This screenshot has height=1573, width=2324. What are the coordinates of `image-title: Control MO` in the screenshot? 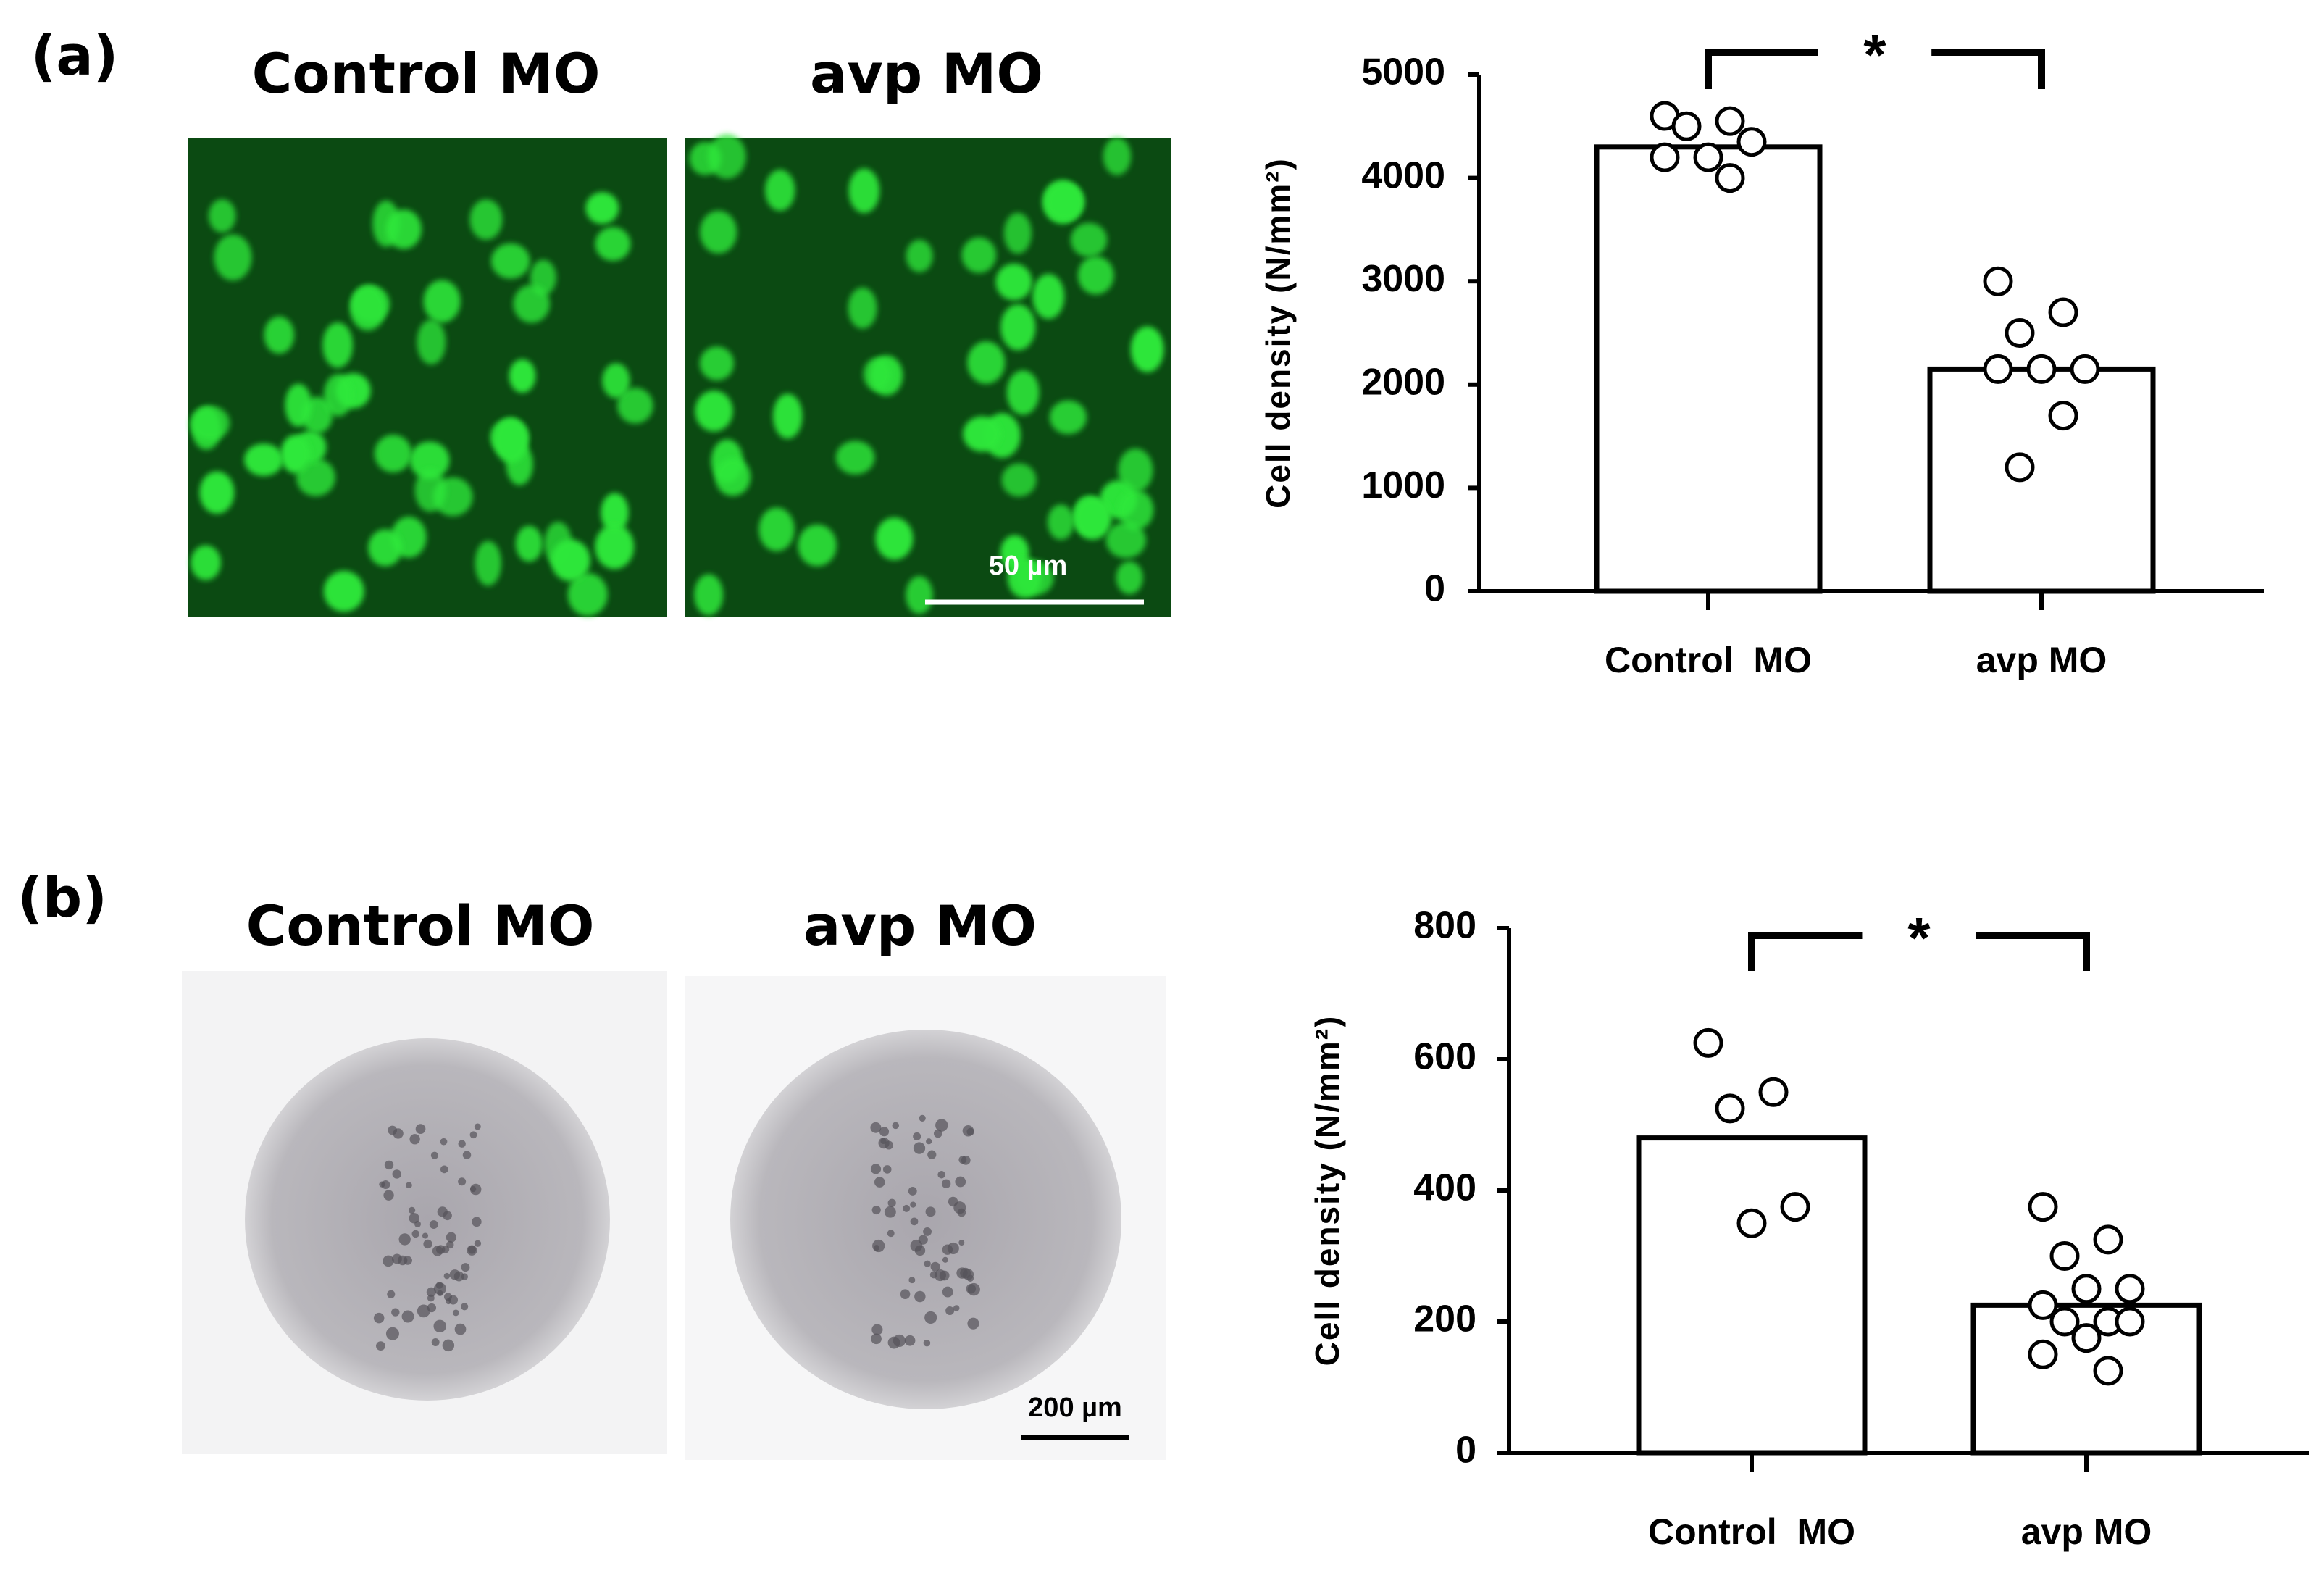 It's located at (421, 925).